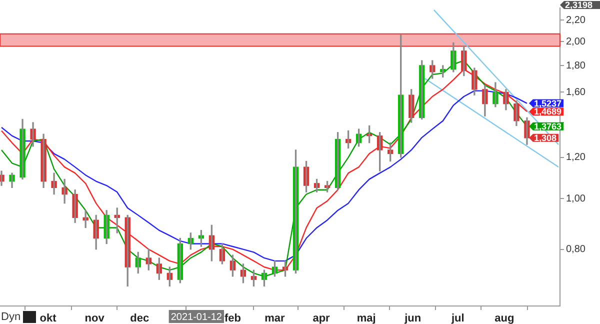 The height and width of the screenshot is (324, 600). What do you see at coordinates (140, 318) in the screenshot?
I see `x-tick-label: dec` at bounding box center [140, 318].